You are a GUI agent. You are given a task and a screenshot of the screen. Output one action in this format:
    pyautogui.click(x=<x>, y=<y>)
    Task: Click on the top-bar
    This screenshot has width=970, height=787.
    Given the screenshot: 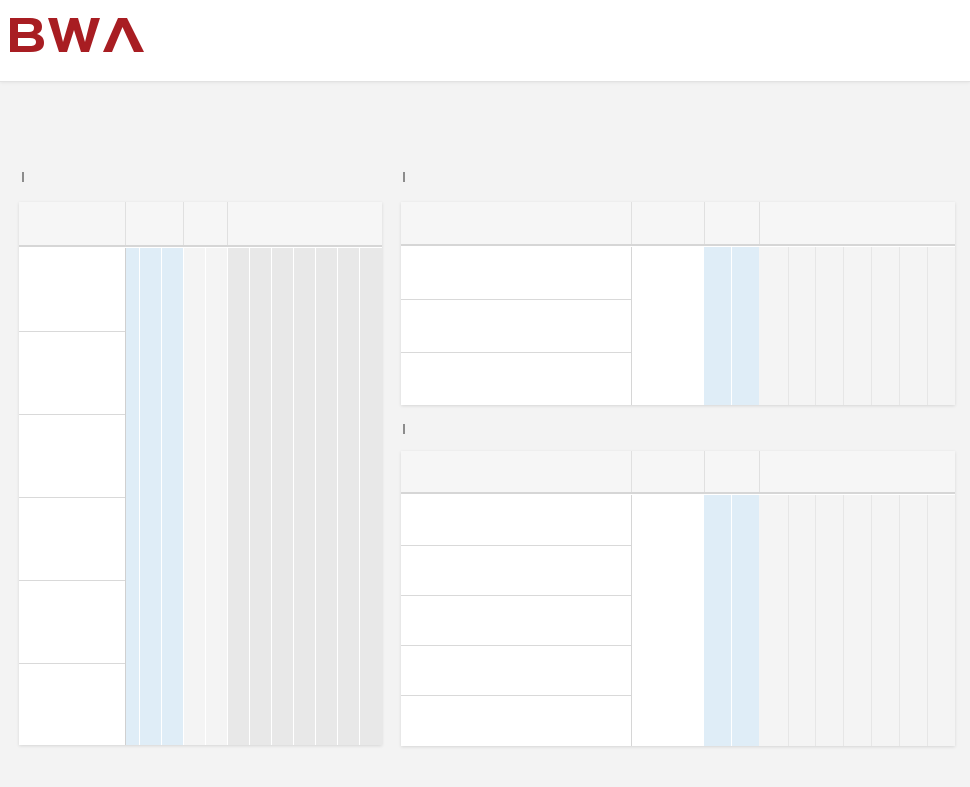 What is the action you would take?
    pyautogui.click(x=485, y=41)
    